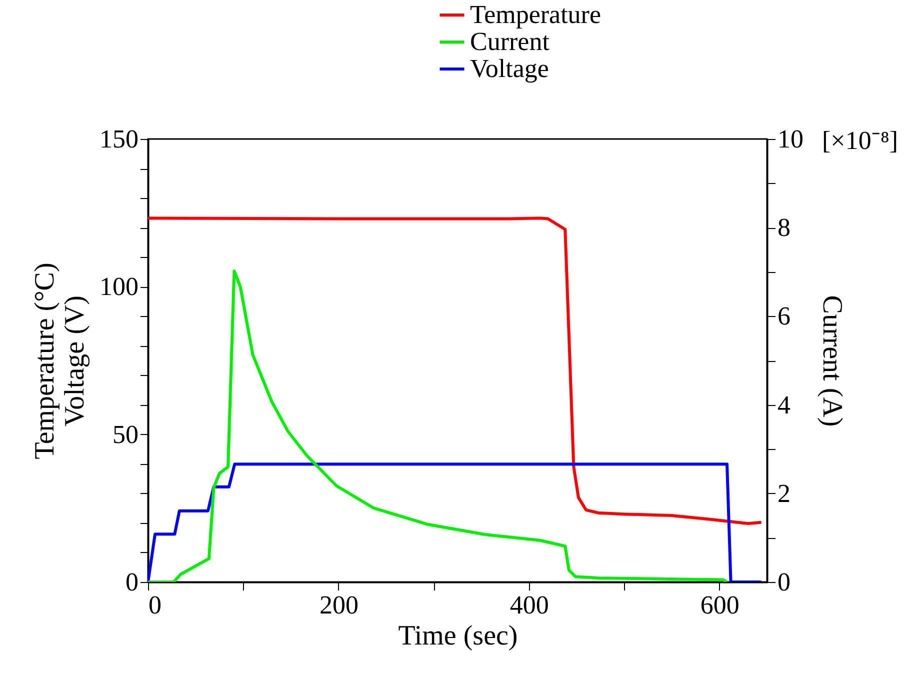 This screenshot has height=674, width=916. What do you see at coordinates (119, 287) in the screenshot?
I see `y-tick-label: 100` at bounding box center [119, 287].